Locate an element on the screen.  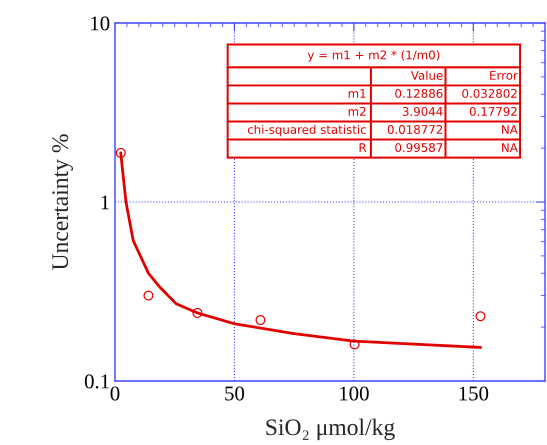
y-axis-title: Uncertainty % is located at coordinates (62, 202).